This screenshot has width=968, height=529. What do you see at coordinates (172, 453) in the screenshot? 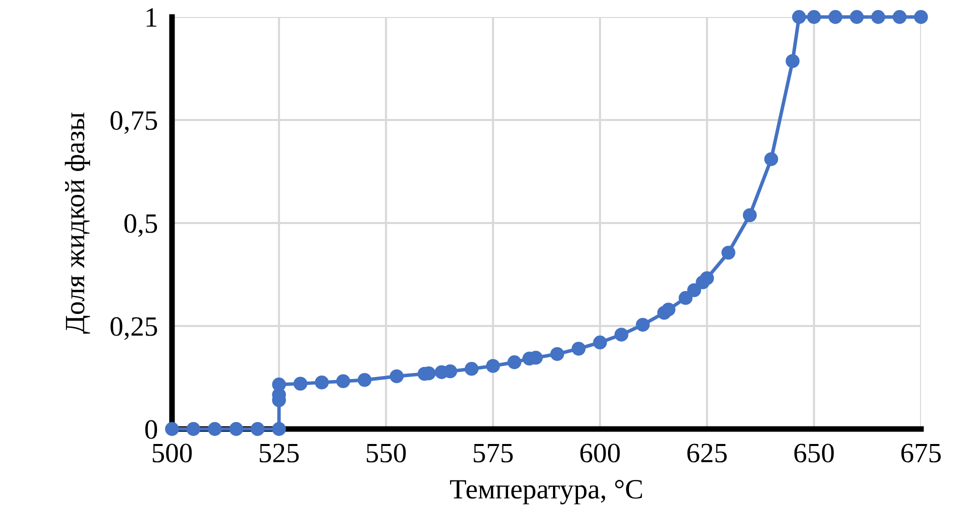
I see `x-tick-label: 500` at bounding box center [172, 453].